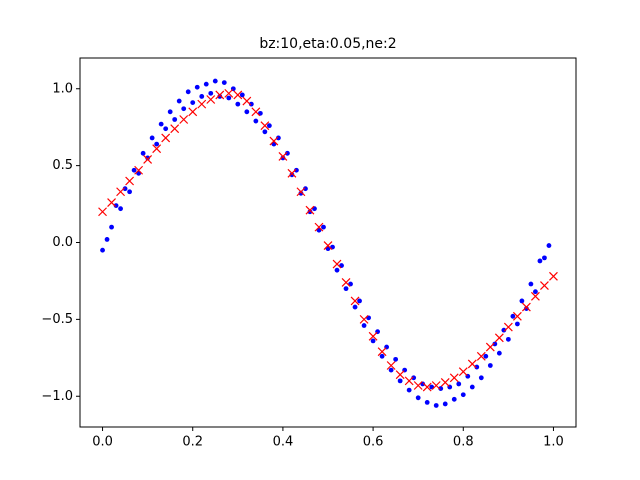  I want to click on y-tick-label: 1.0, so click(62, 88).